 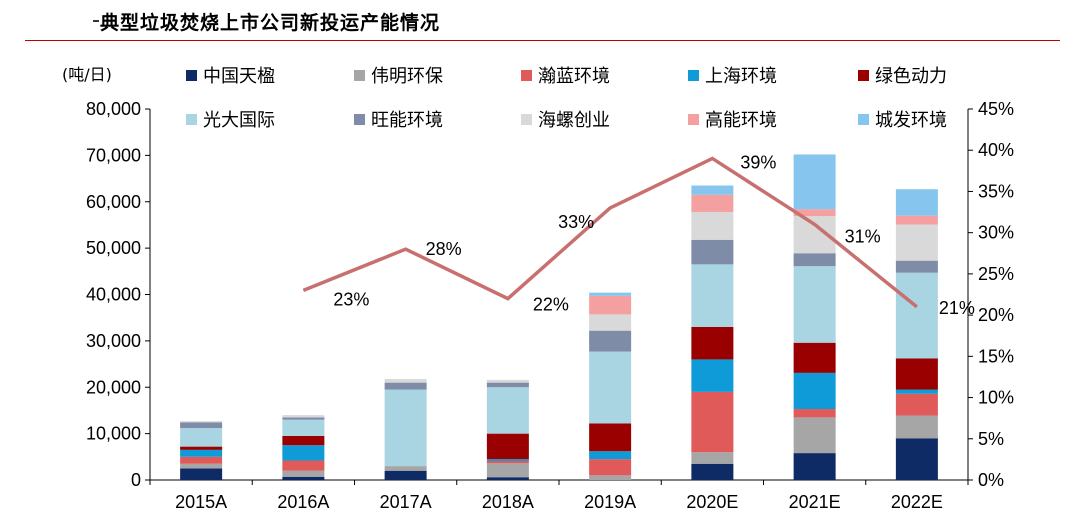 What do you see at coordinates (136, 480) in the screenshot?
I see `y-tick-label: 0` at bounding box center [136, 480].